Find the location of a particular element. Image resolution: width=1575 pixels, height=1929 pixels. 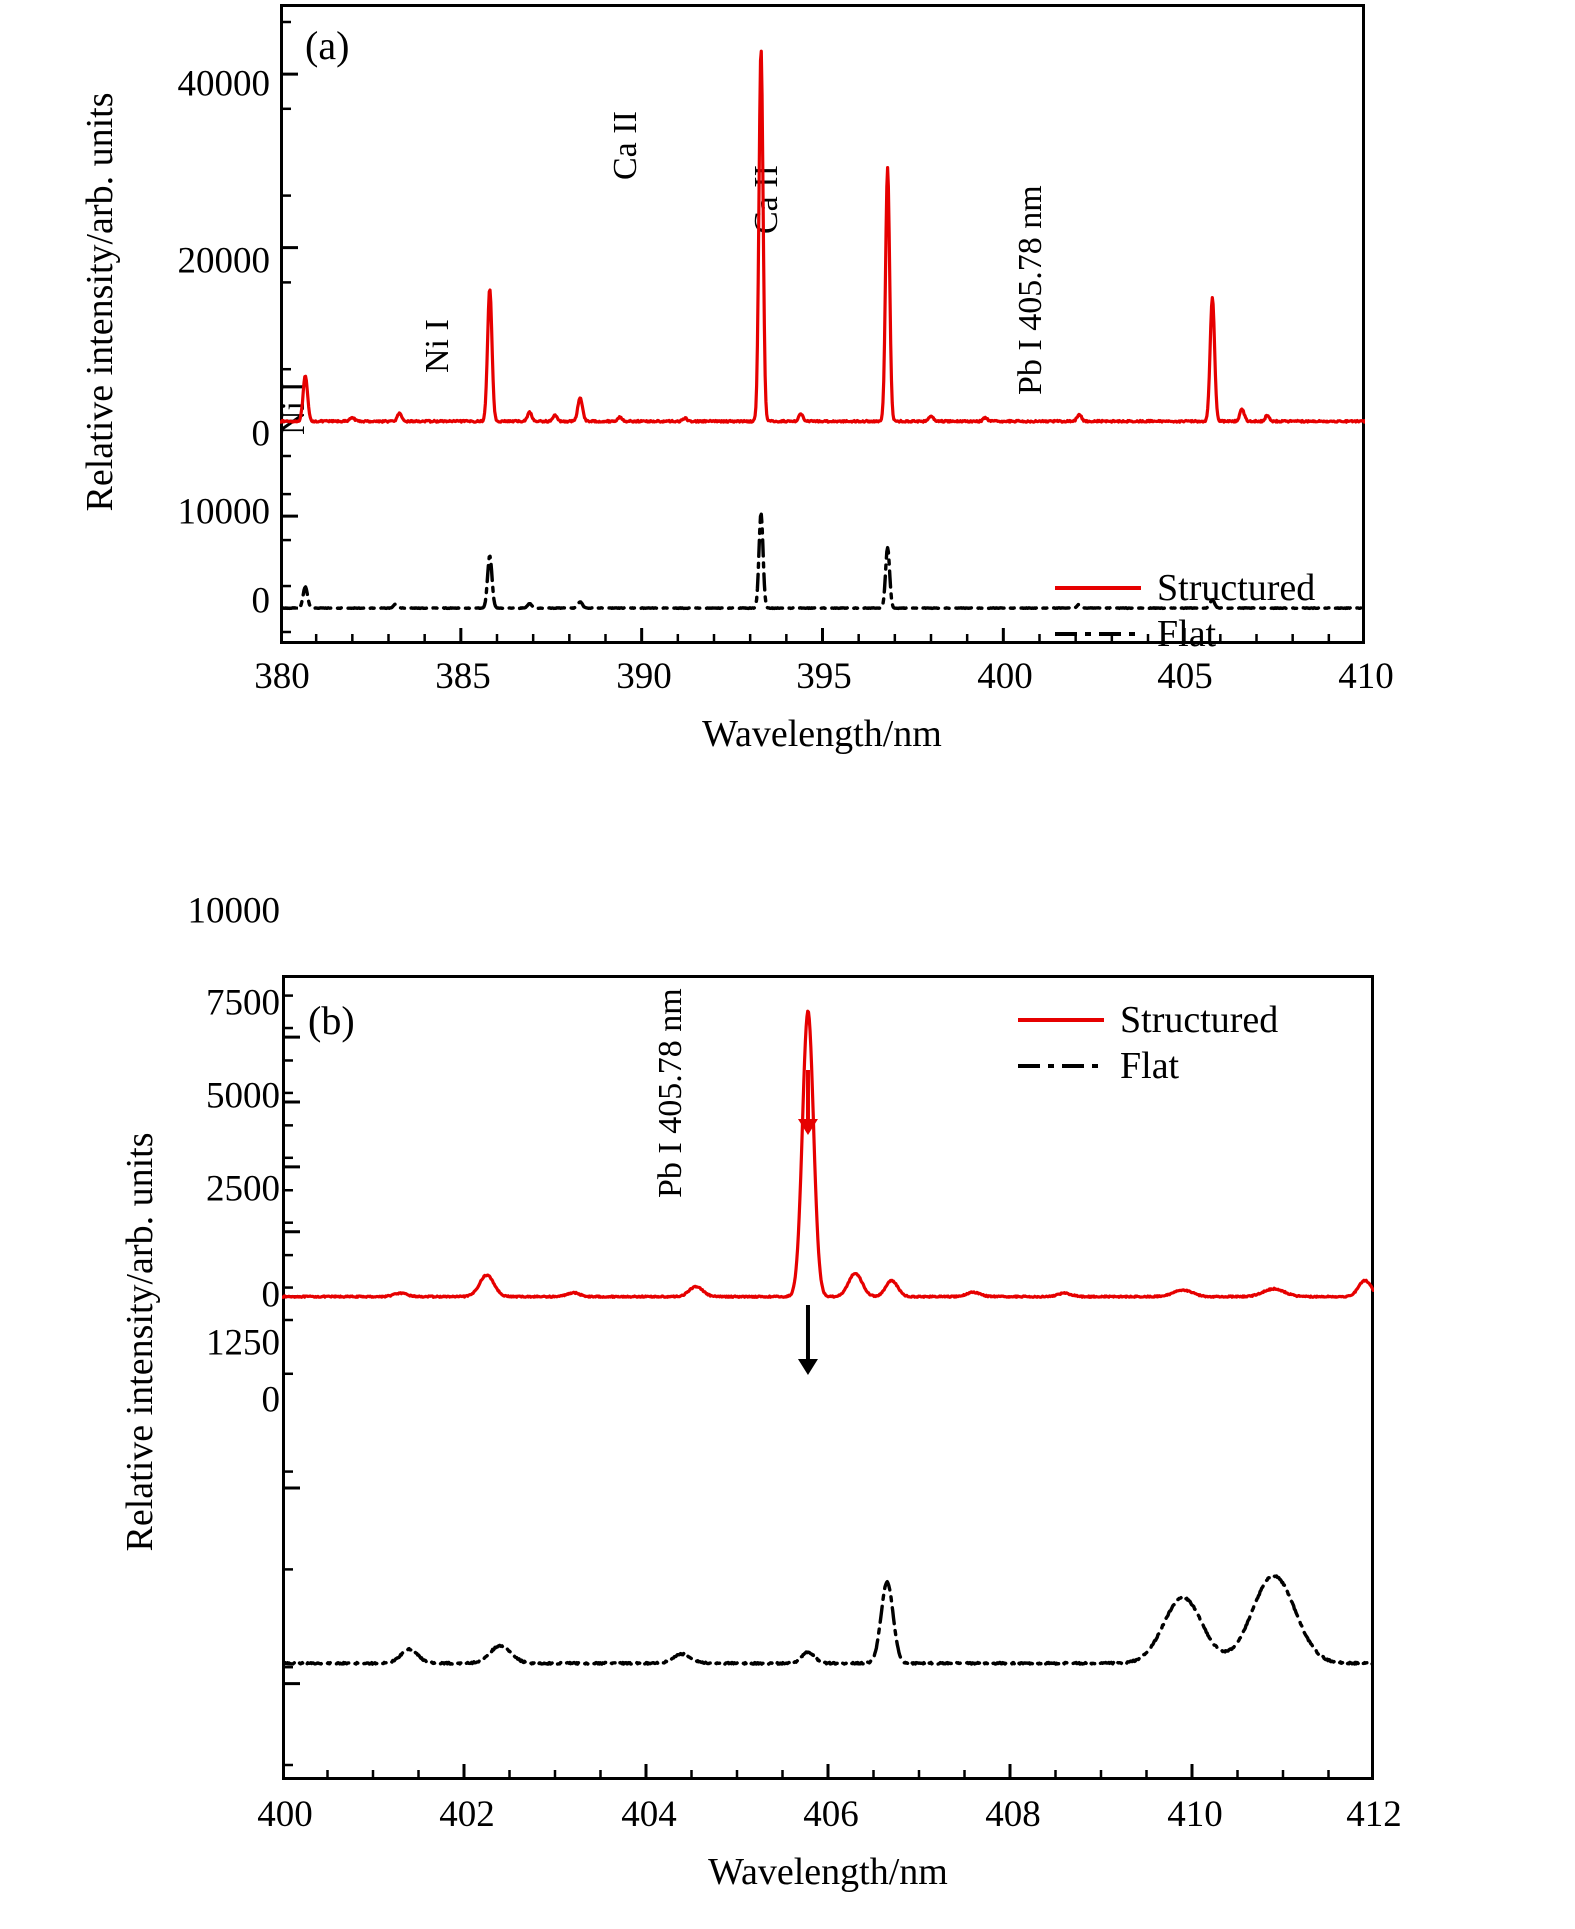

panel-b-xtick-410: 410 is located at coordinates (1195, 1814).